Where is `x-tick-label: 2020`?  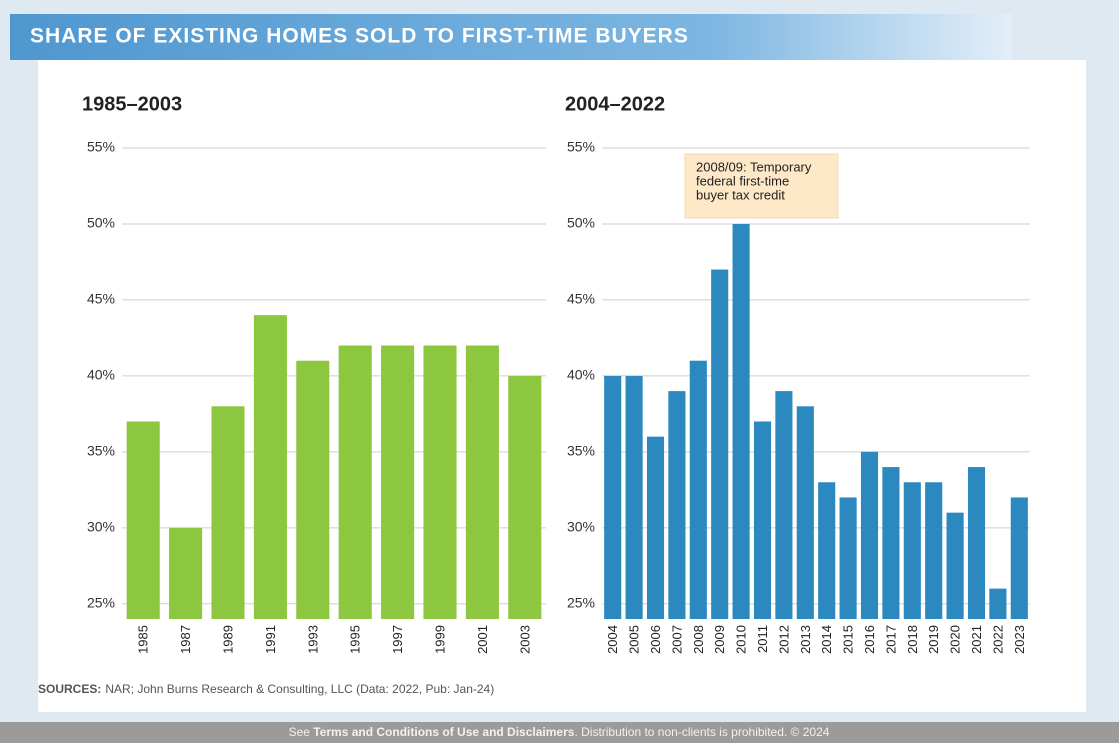
x-tick-label: 2020 is located at coordinates (955, 639).